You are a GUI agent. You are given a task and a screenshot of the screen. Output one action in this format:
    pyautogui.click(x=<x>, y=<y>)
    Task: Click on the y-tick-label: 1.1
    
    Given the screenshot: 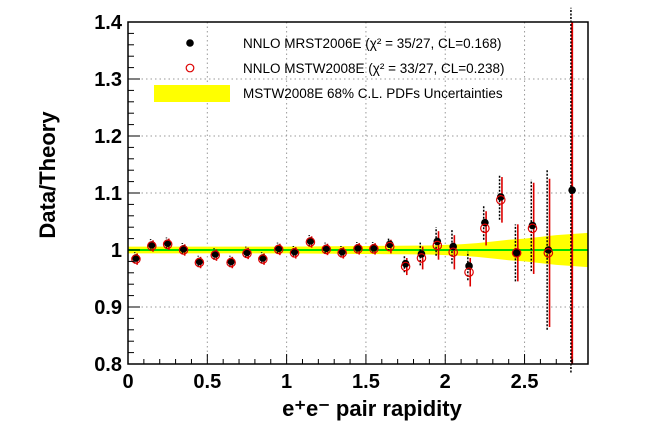 What is the action you would take?
    pyautogui.click(x=108, y=194)
    